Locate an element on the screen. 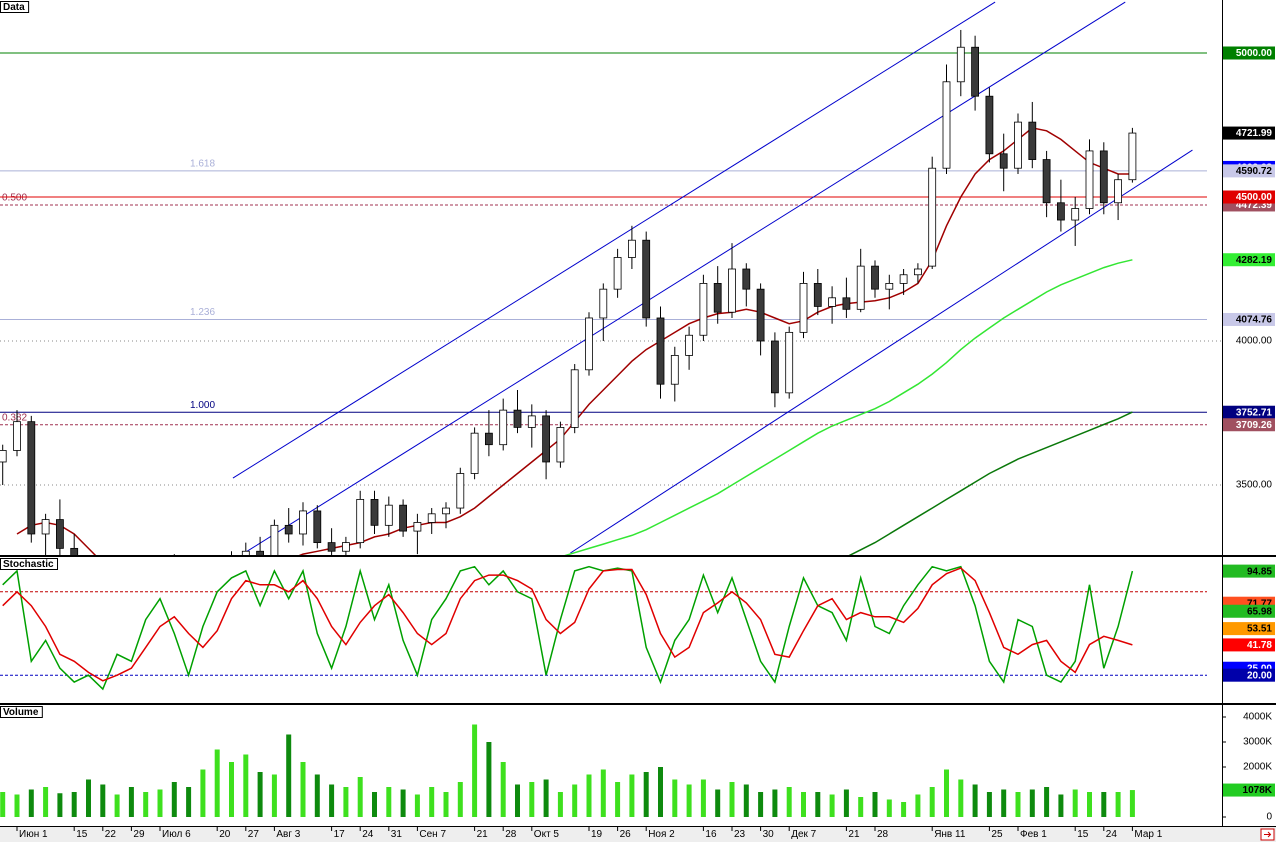 The height and width of the screenshot is (842, 1276). price-badge-label: 4500.00 is located at coordinates (1254, 197).